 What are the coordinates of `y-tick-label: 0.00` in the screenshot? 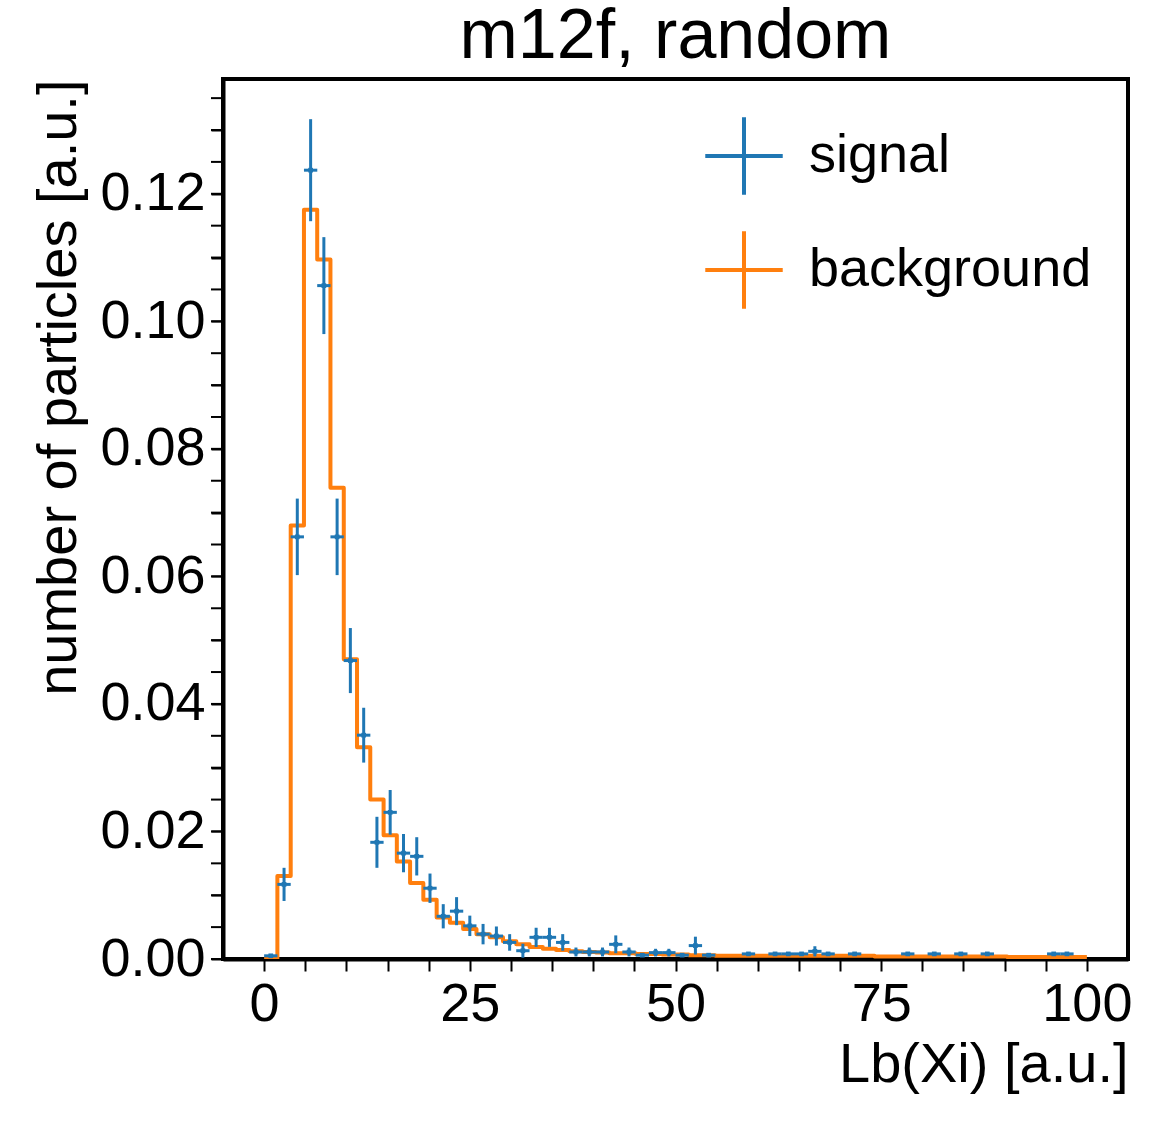 It's located at (153, 956).